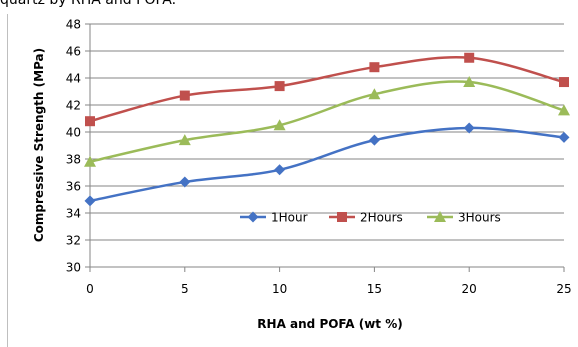  I want to click on y-tick-label: 32, so click(73, 241).